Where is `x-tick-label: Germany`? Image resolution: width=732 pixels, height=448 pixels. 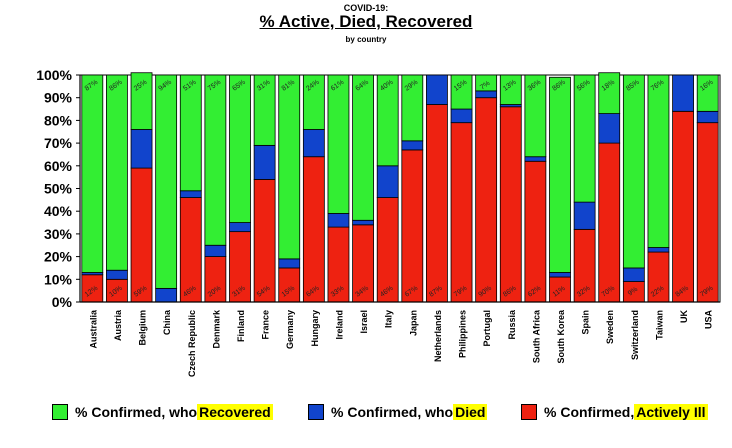
x-tick-label: Germany is located at coordinates (290, 329).